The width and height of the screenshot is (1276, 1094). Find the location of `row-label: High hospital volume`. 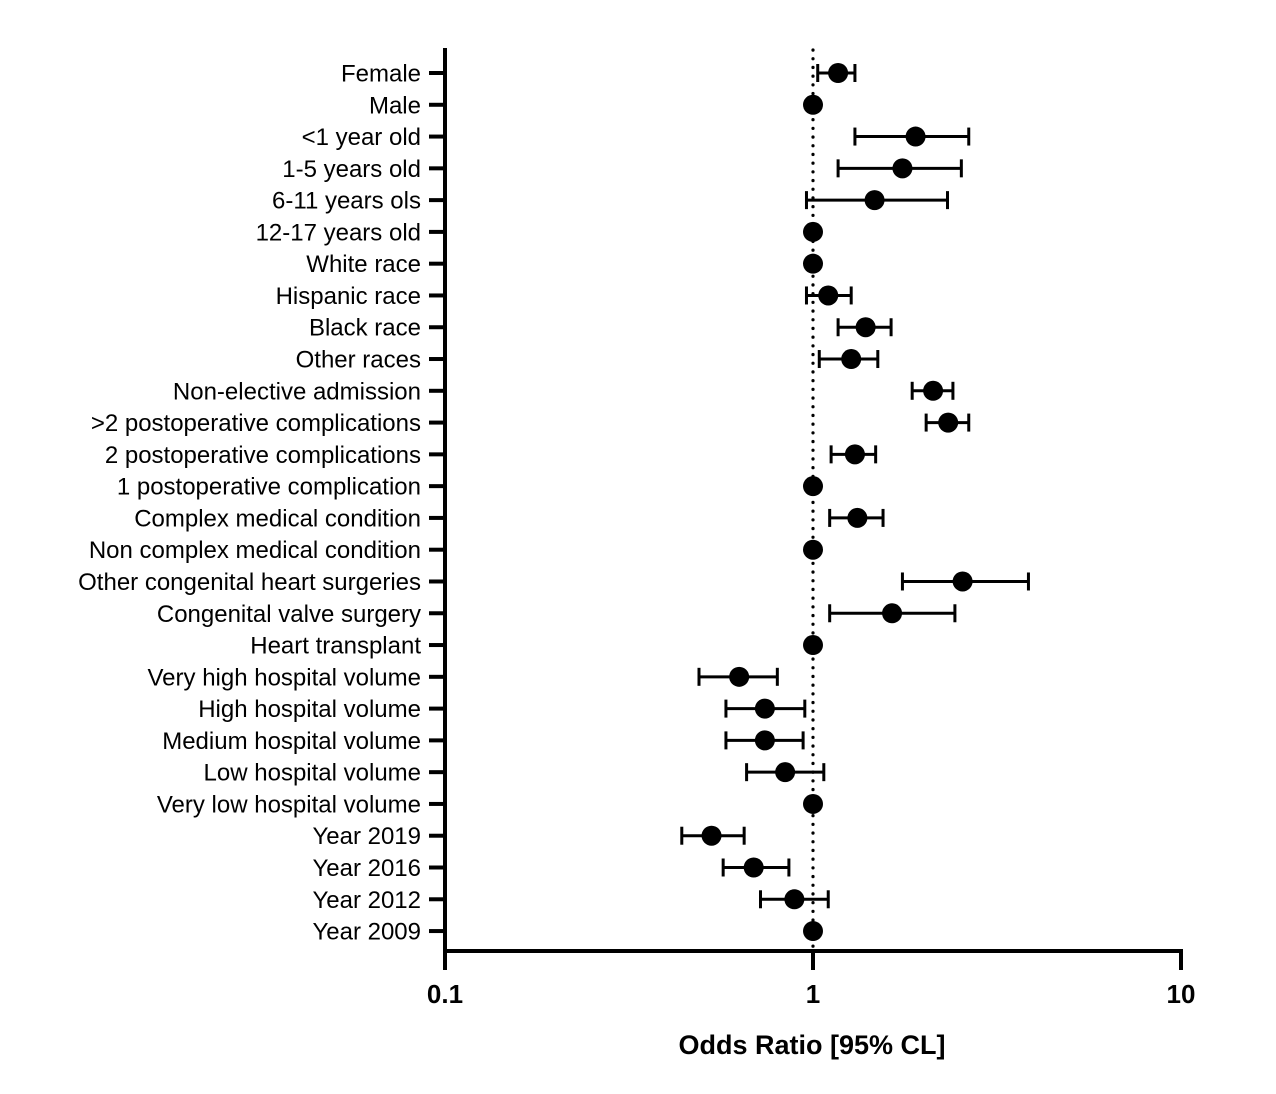

row-label: High hospital volume is located at coordinates (309, 709).